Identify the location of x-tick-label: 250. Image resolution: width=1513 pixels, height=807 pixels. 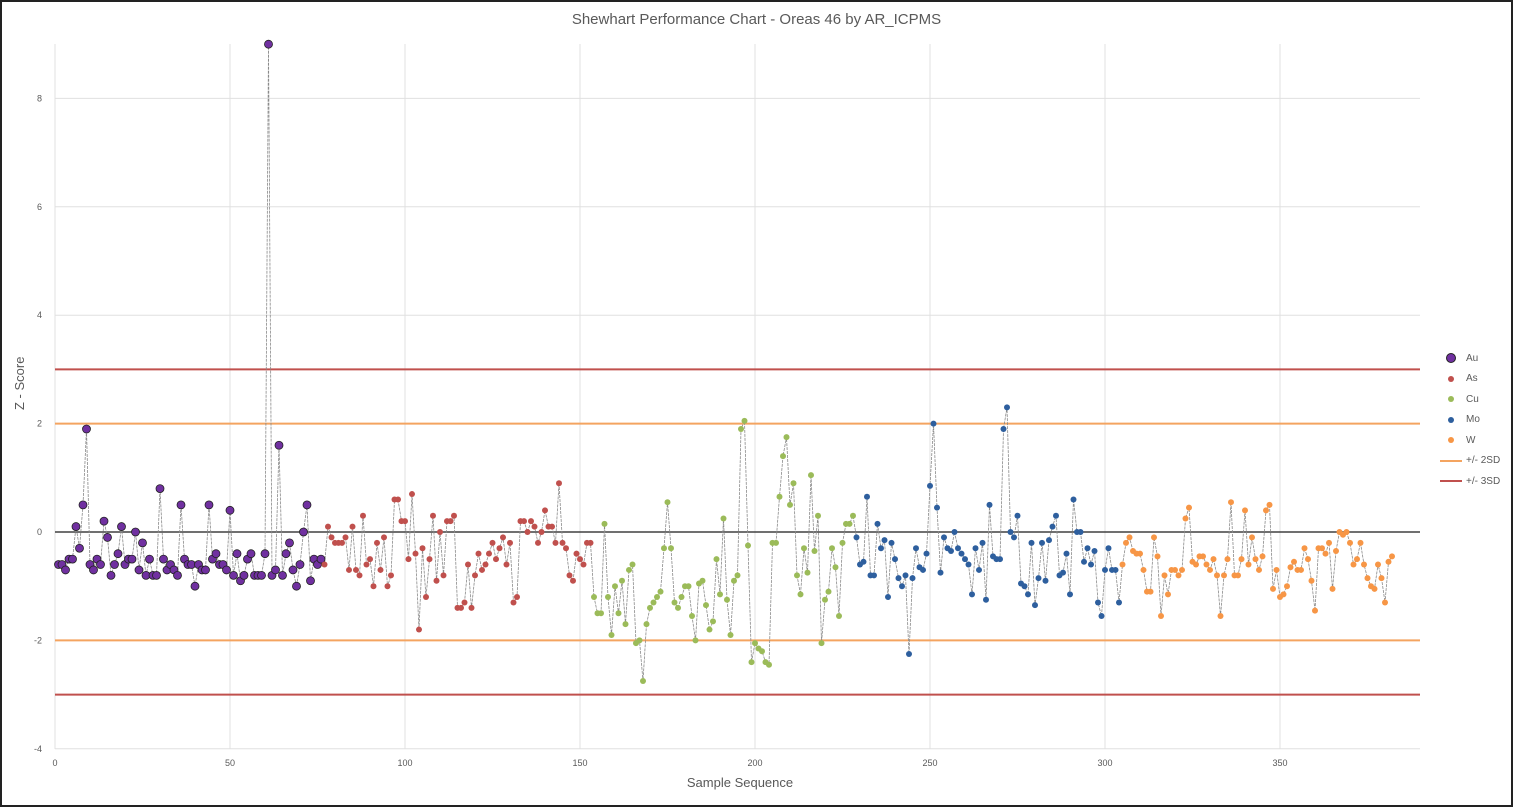
(929, 763).